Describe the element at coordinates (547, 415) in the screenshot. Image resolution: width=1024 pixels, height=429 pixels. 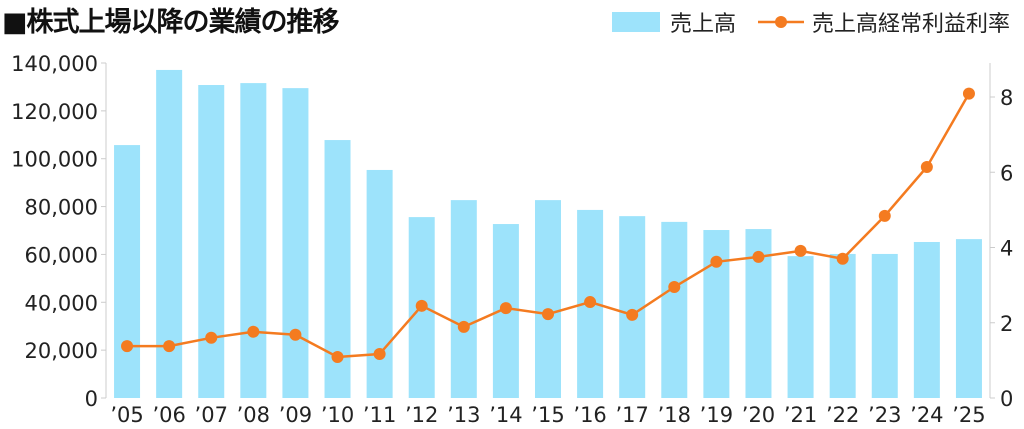
I see `x-tick-label: ’15` at that location.